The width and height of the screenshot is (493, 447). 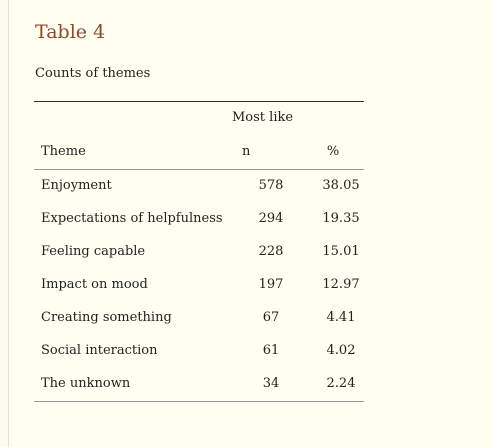 What do you see at coordinates (246, 151) in the screenshot?
I see `column-header-n: n` at bounding box center [246, 151].